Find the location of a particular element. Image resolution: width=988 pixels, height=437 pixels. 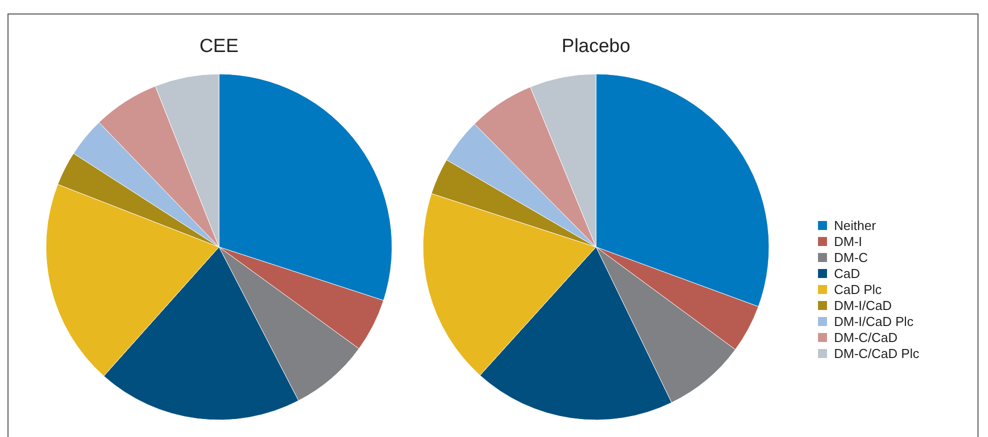

legend-label: DM-C is located at coordinates (851, 257).